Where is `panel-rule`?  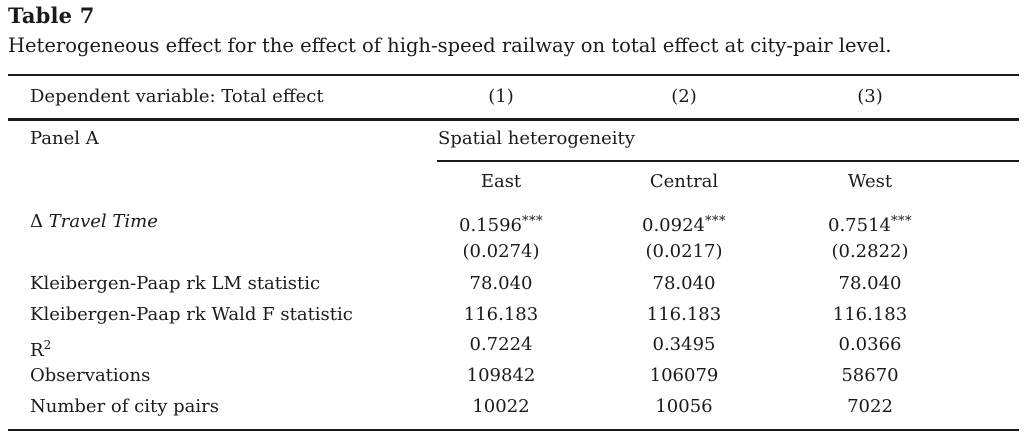 panel-rule is located at coordinates (728, 161).